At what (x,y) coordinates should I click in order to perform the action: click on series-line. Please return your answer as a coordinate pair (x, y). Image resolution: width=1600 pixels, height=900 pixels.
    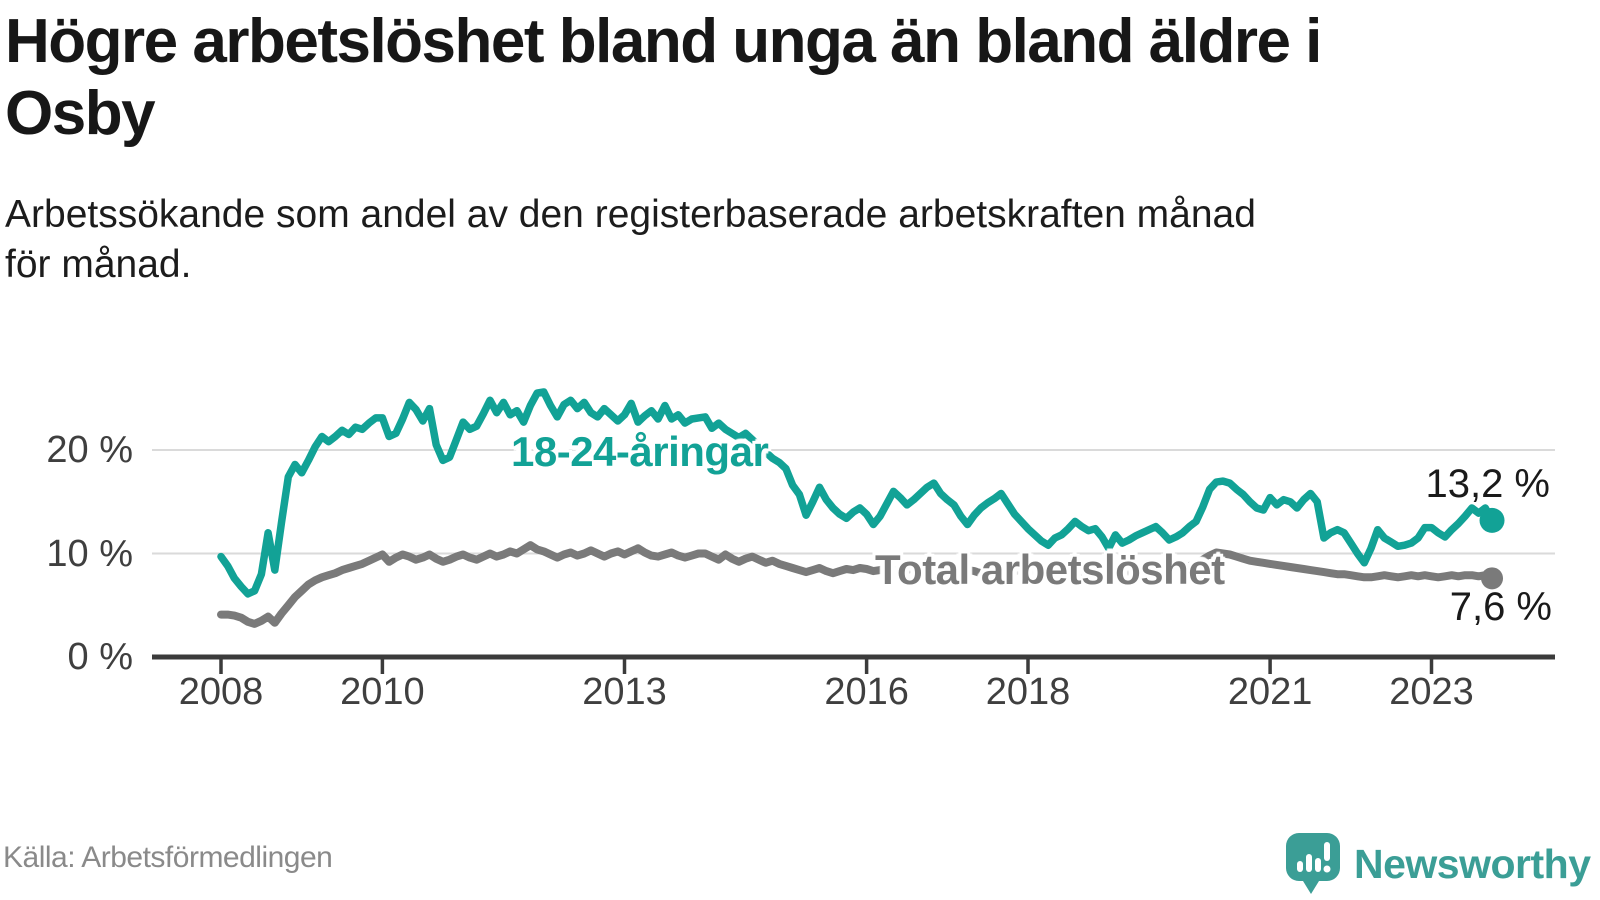
    Looking at the image, I should click on (856, 584).